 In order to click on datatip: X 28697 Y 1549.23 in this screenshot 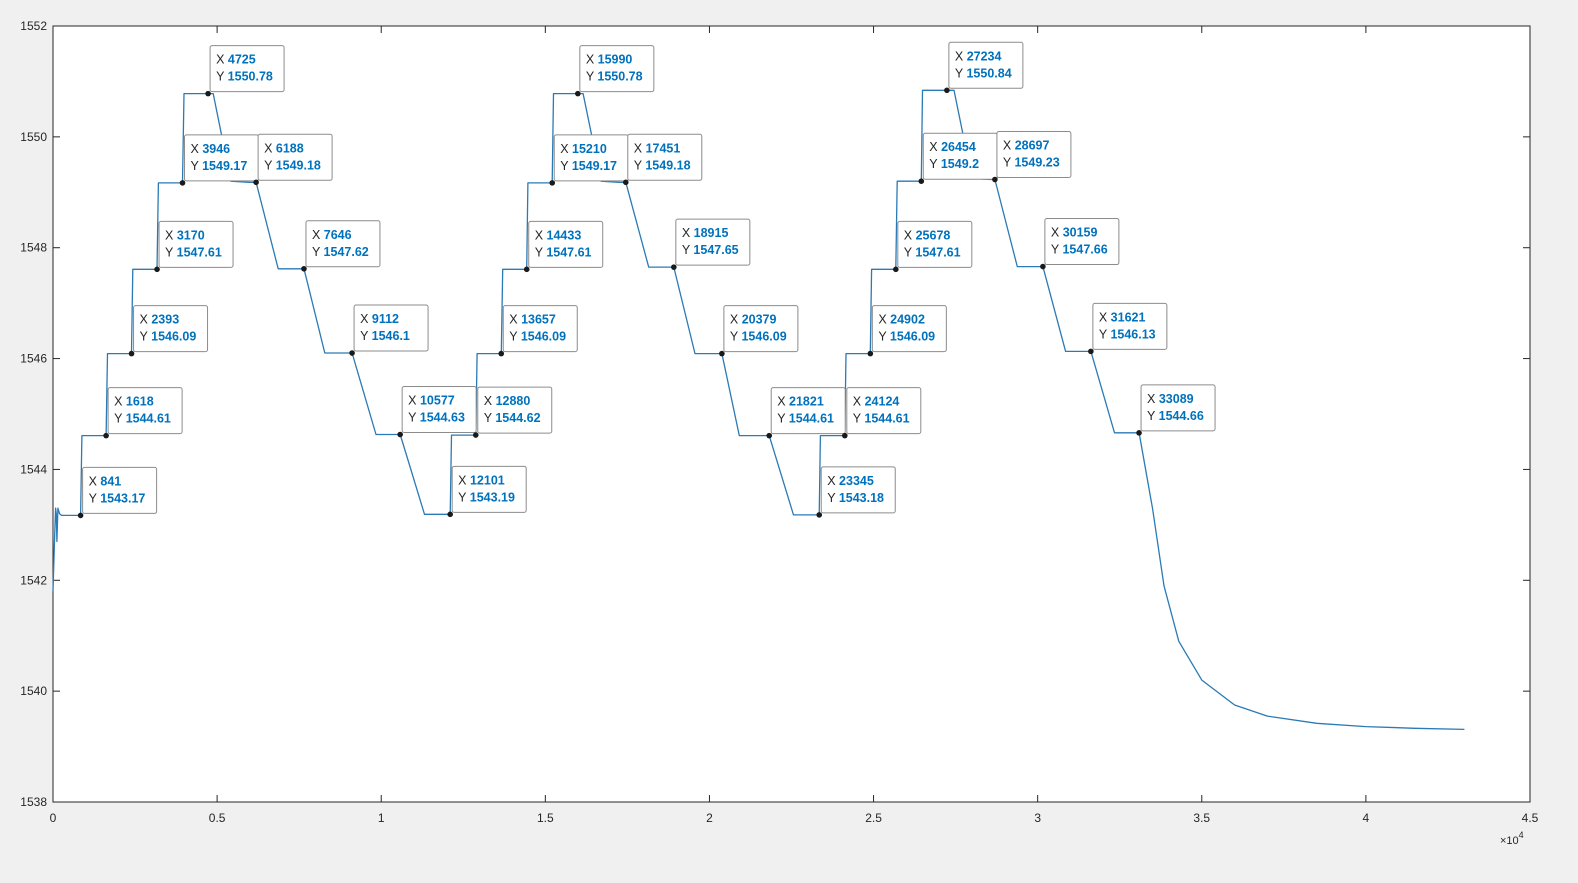, I will do `click(1032, 157)`.